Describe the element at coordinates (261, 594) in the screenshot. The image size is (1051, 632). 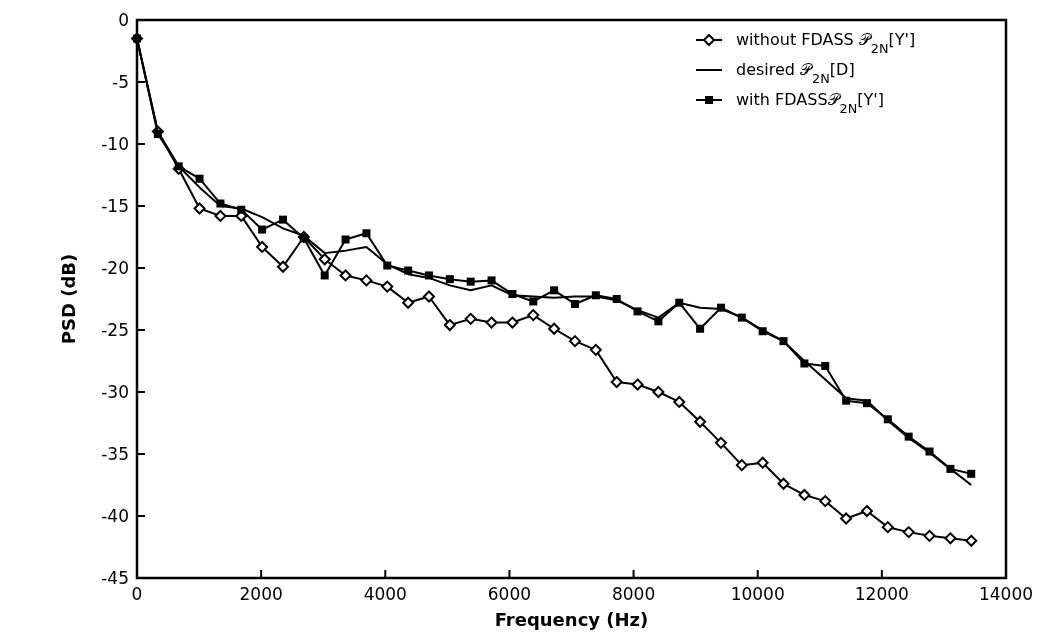
I see `x-tick-label: 2000` at that location.